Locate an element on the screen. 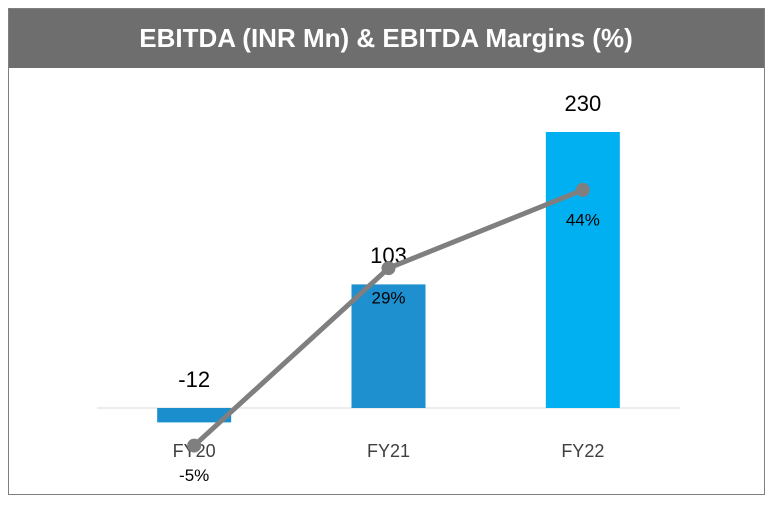  title-bar is located at coordinates (386, 38).